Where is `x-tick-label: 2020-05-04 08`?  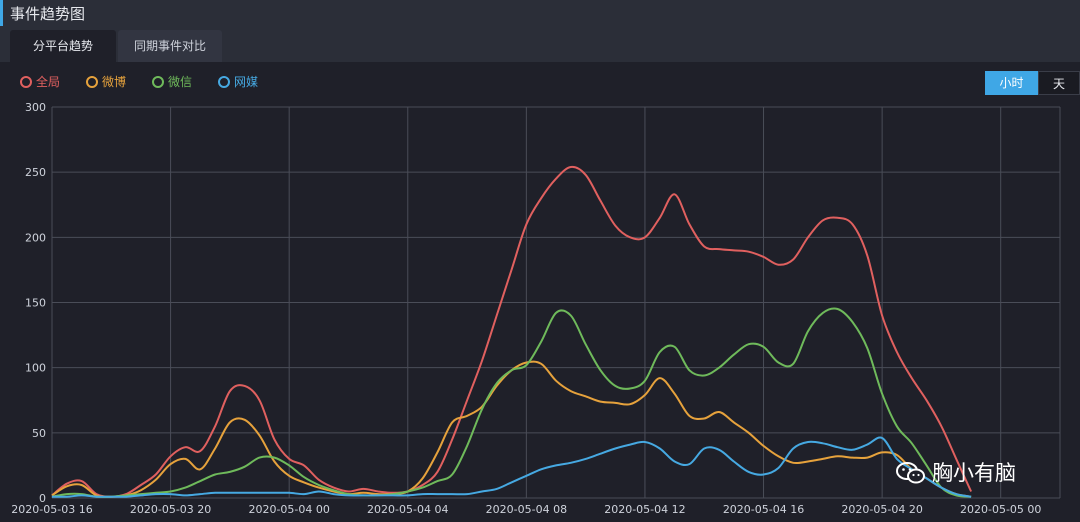 x-tick-label: 2020-05-04 08 is located at coordinates (526, 509).